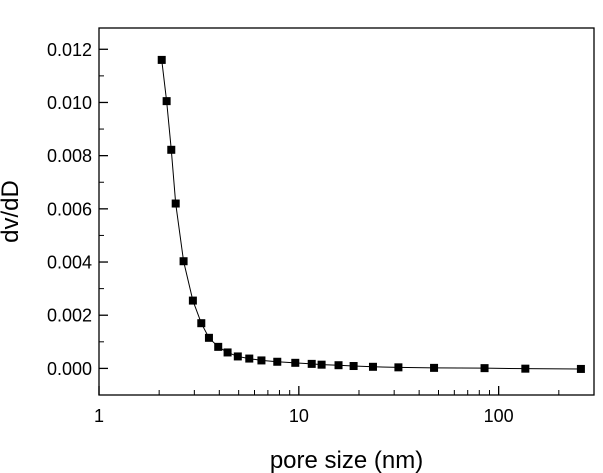  Describe the element at coordinates (69, 316) in the screenshot. I see `y-tick-label: 0.002` at that location.